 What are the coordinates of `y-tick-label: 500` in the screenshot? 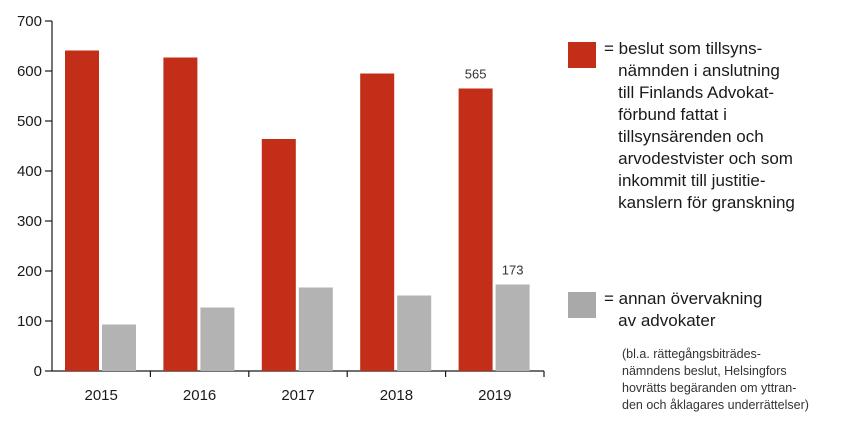 It's located at (29, 121).